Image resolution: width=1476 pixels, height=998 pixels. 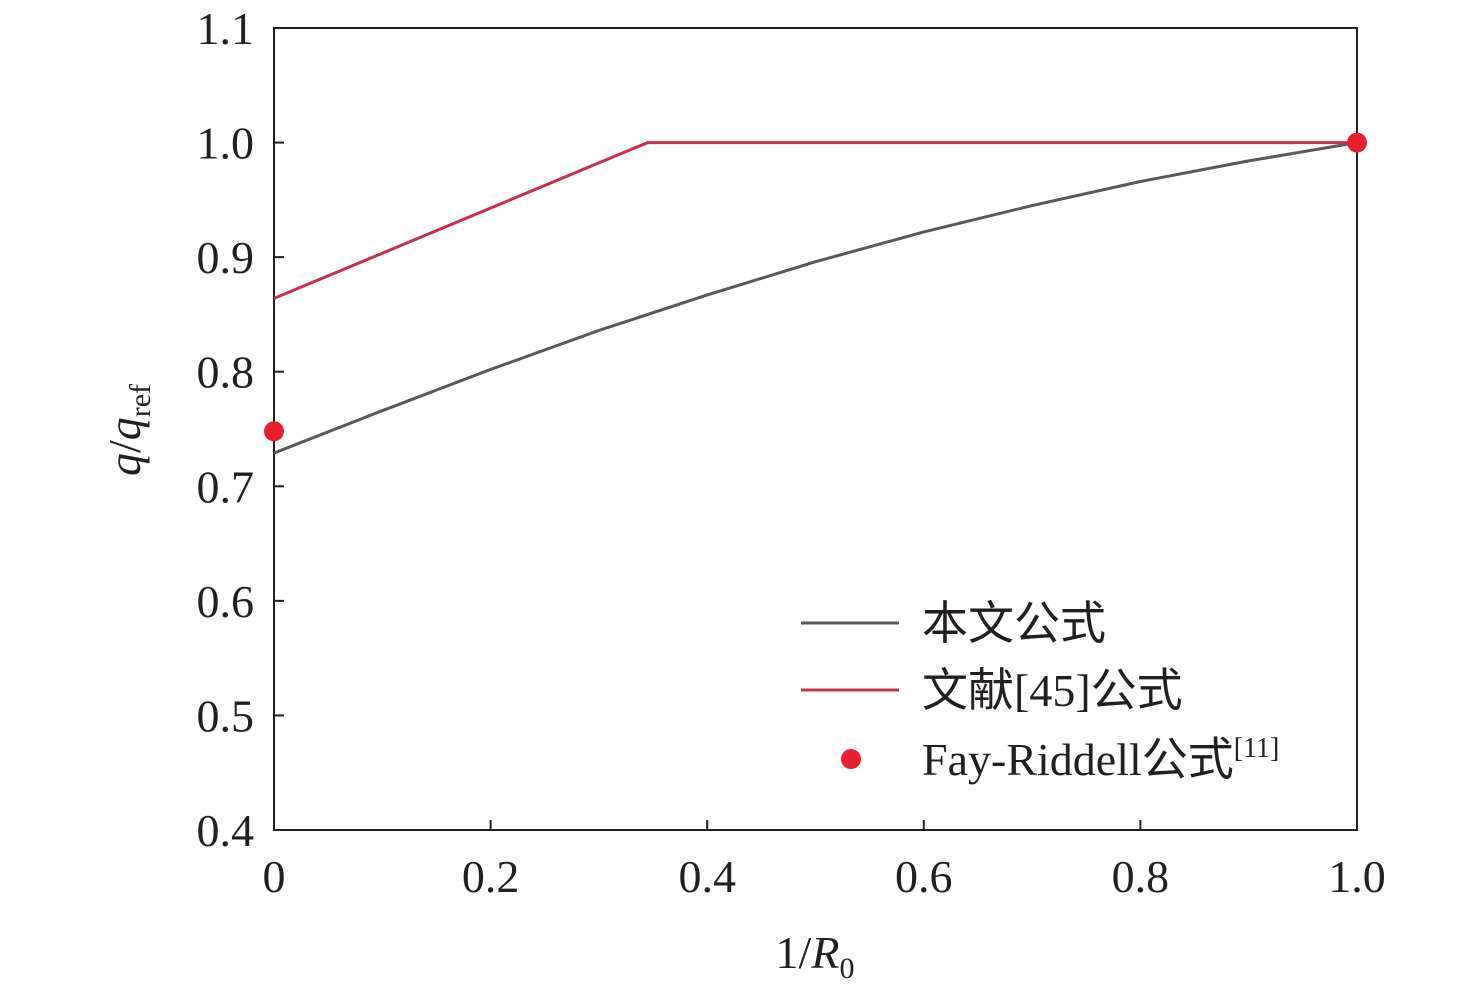 I want to click on x-axis-label-base: 1/, so click(x=794, y=952).